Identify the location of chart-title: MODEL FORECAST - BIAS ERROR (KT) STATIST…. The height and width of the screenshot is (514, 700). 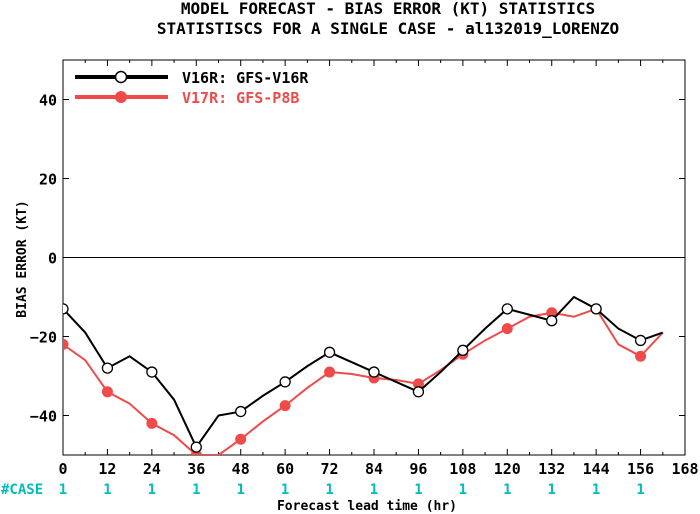
(388, 9).